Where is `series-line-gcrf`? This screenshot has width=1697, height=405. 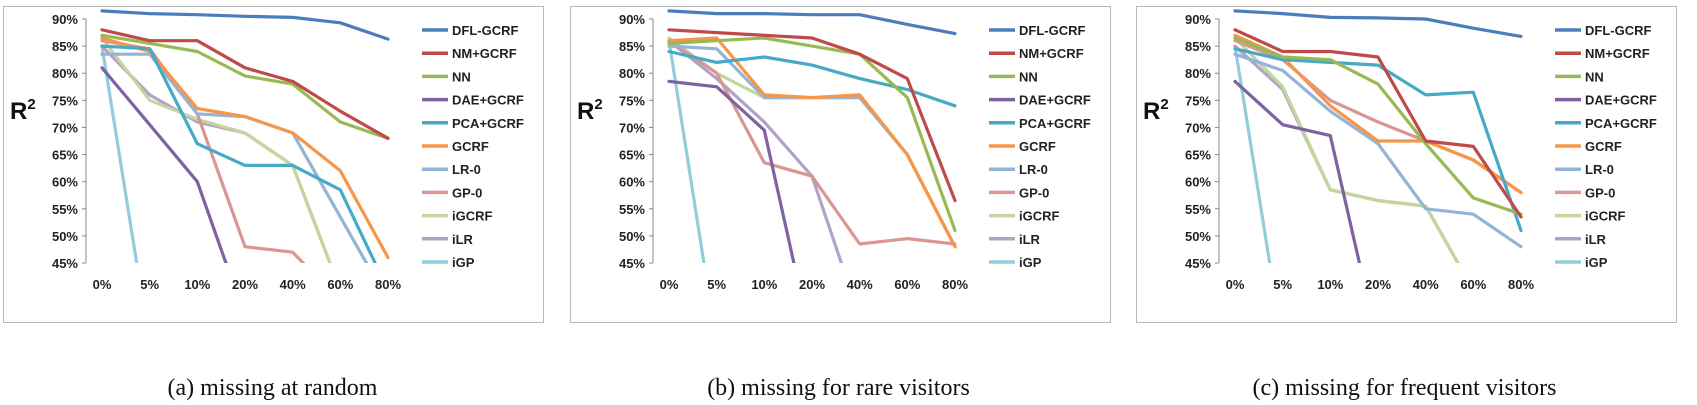
series-line-gcrf is located at coordinates (812, 142).